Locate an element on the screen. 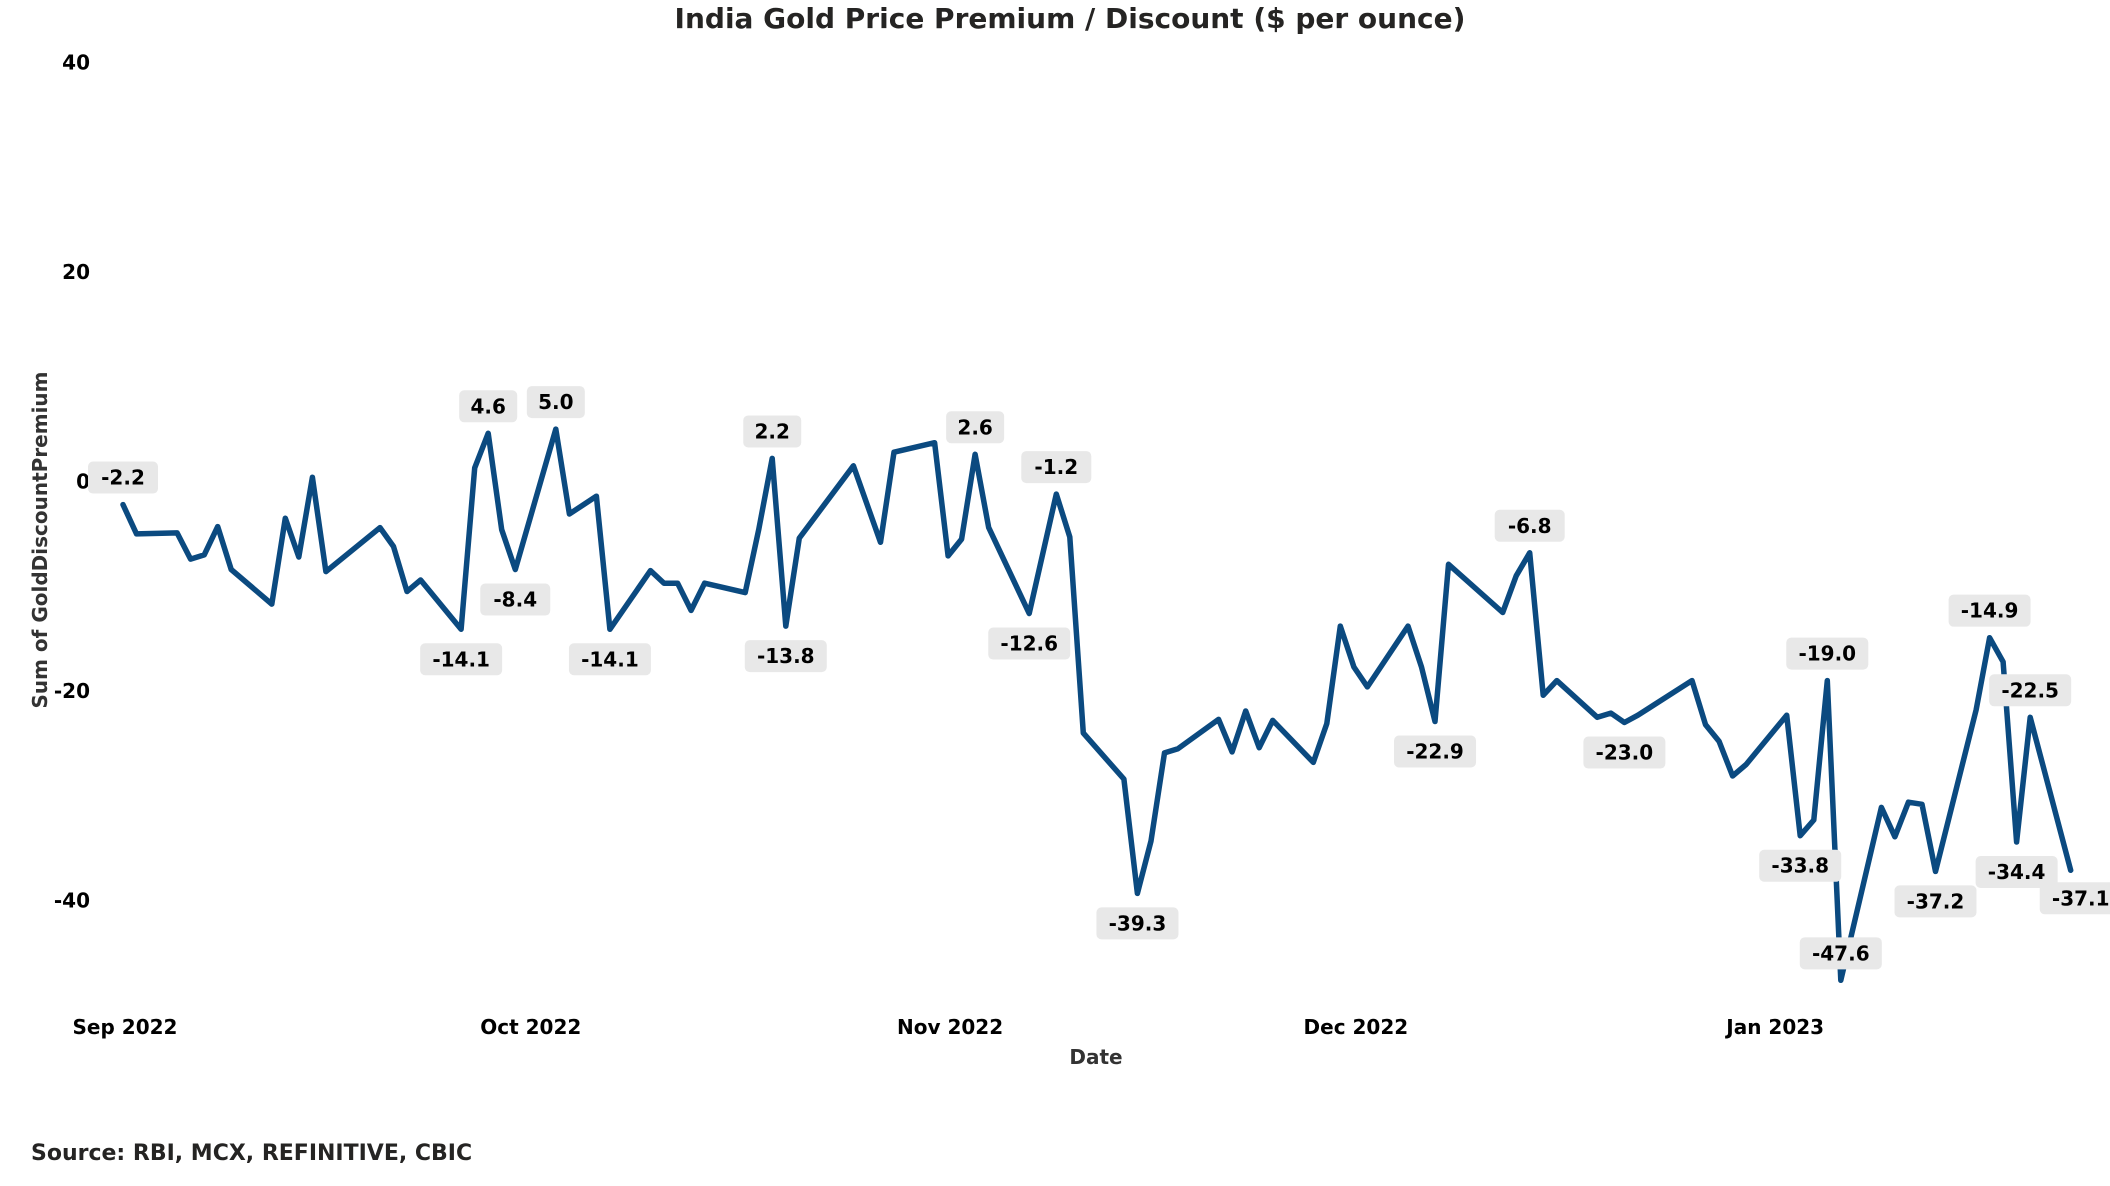 The image size is (2110, 1186). data-label-text: -8.4 is located at coordinates (515, 600).